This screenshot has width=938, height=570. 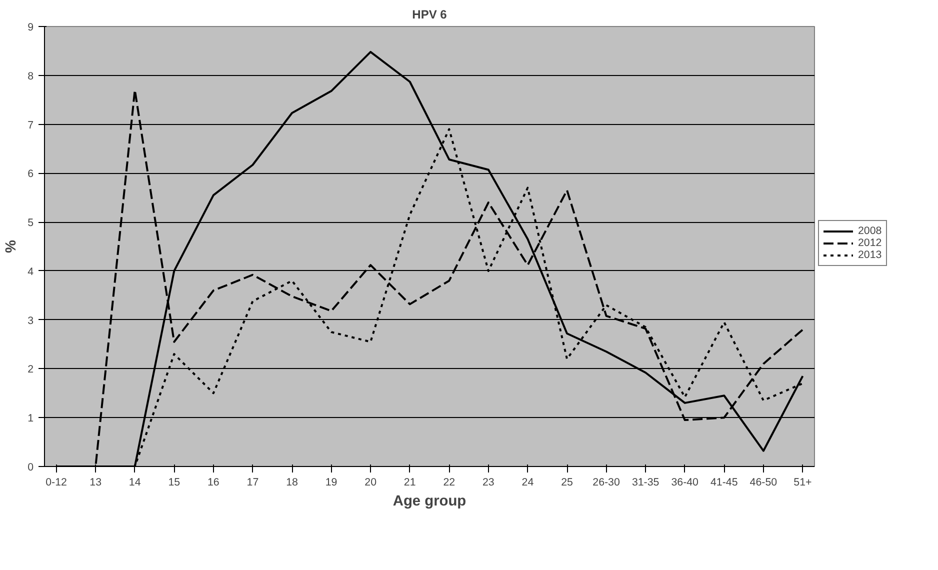 What do you see at coordinates (96, 482) in the screenshot?
I see `x-tick-label: 13` at bounding box center [96, 482].